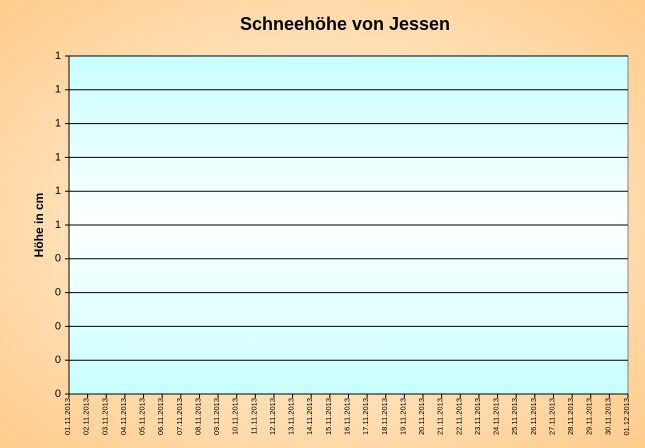  What do you see at coordinates (328, 416) in the screenshot?
I see `x-tick-label: 15.11.2013` at bounding box center [328, 416].